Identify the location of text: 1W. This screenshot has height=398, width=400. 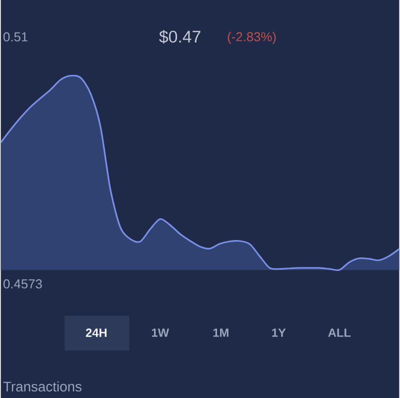
(161, 332).